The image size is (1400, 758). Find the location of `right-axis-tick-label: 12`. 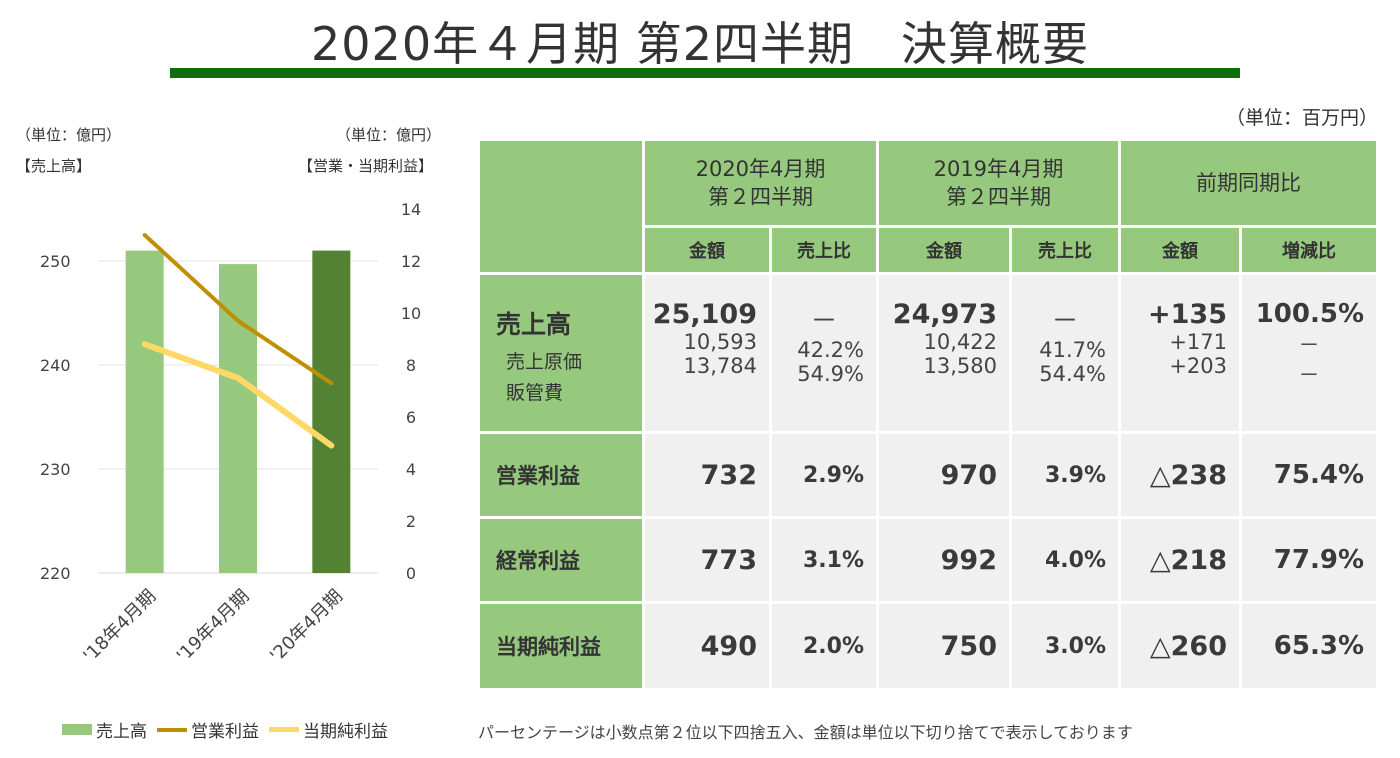

right-axis-tick-label: 12 is located at coordinates (411, 261).